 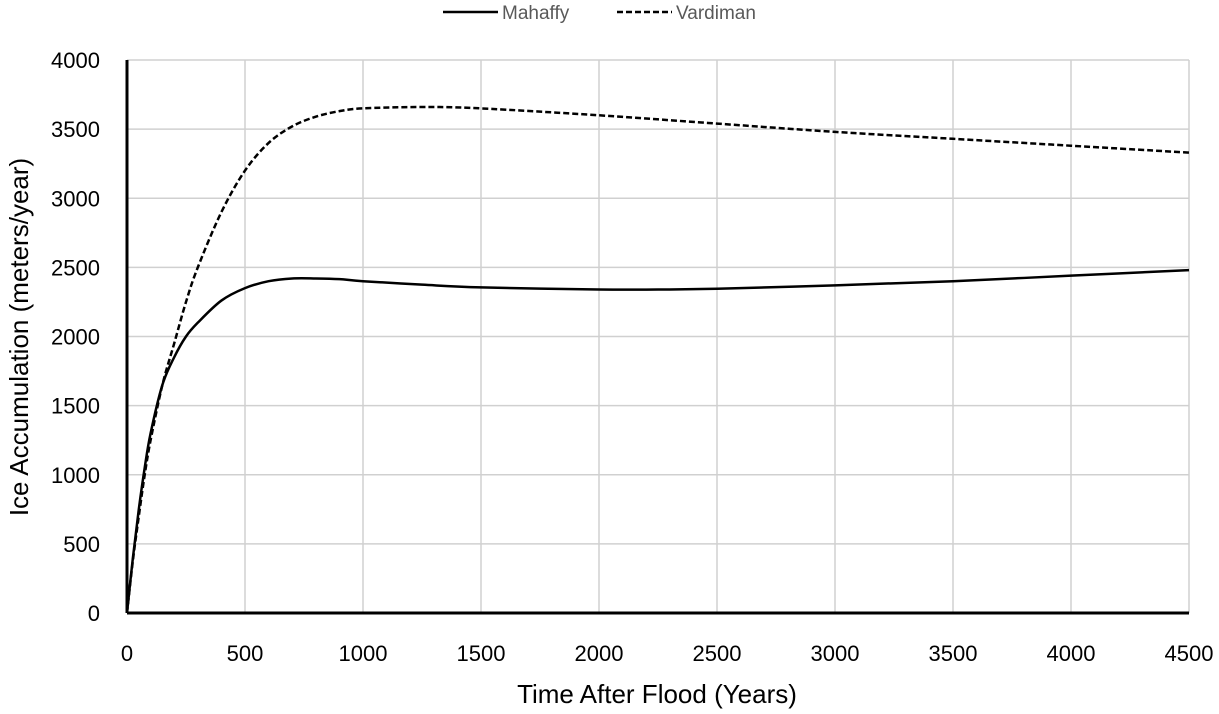 What do you see at coordinates (94, 613) in the screenshot?
I see `y-tick-label: 0` at bounding box center [94, 613].